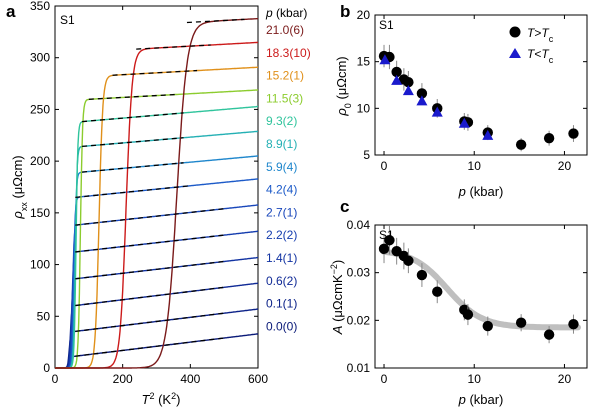  What do you see at coordinates (366, 155) in the screenshot?
I see `y-tick-label: 5` at bounding box center [366, 155].